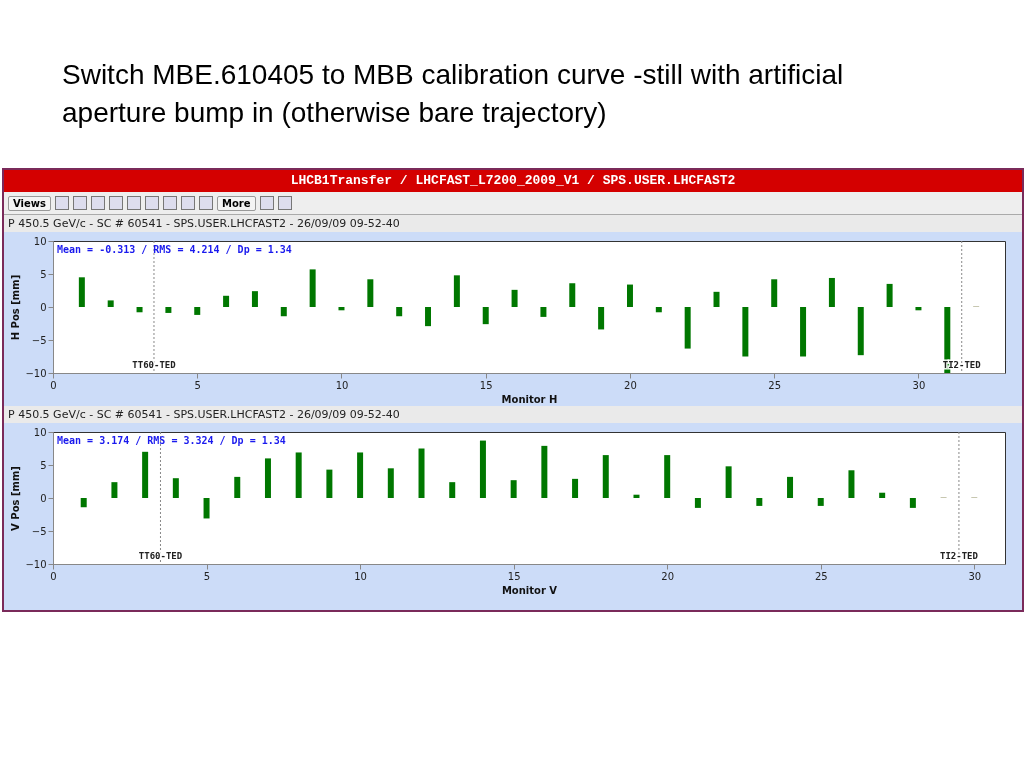 This screenshot has height=768, width=1024. Describe the element at coordinates (174, 249) in the screenshot. I see `annotation: Mean = -0.313 / RMS = 4.214 / Dp = 1.34` at that location.